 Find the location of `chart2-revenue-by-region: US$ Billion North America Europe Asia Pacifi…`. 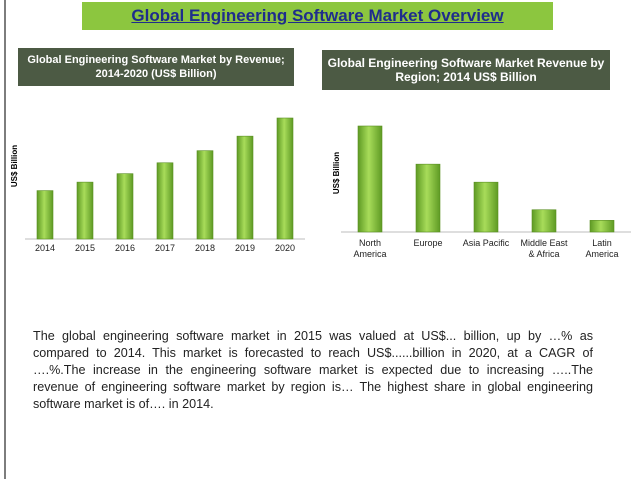

chart2-revenue-by-region: US$ Billion North America Europe Asia Pacifi… is located at coordinates (481, 192).